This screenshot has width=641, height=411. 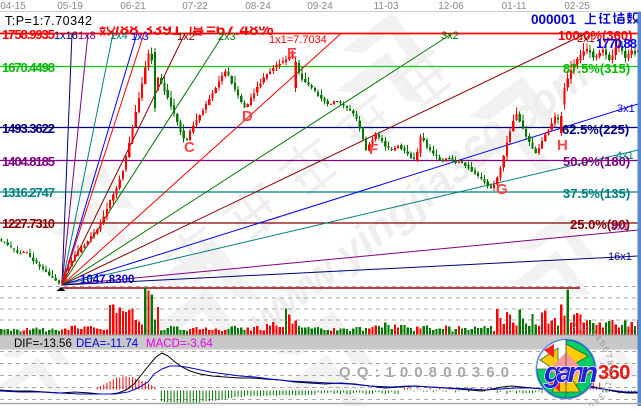 I want to click on svg-text: 3x2, so click(x=450, y=36).